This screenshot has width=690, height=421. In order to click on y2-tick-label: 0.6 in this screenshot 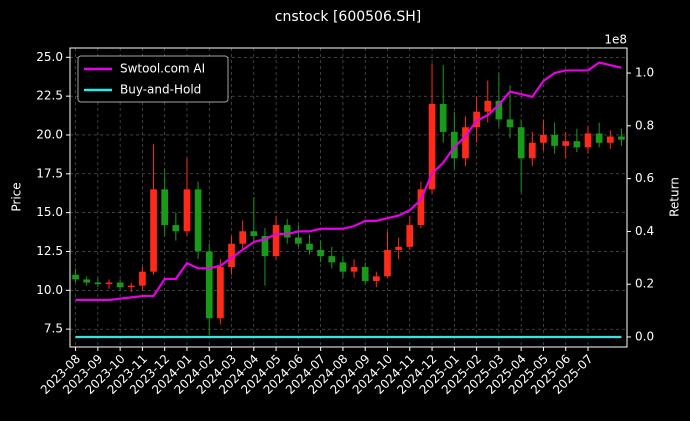, I will do `click(644, 178)`.